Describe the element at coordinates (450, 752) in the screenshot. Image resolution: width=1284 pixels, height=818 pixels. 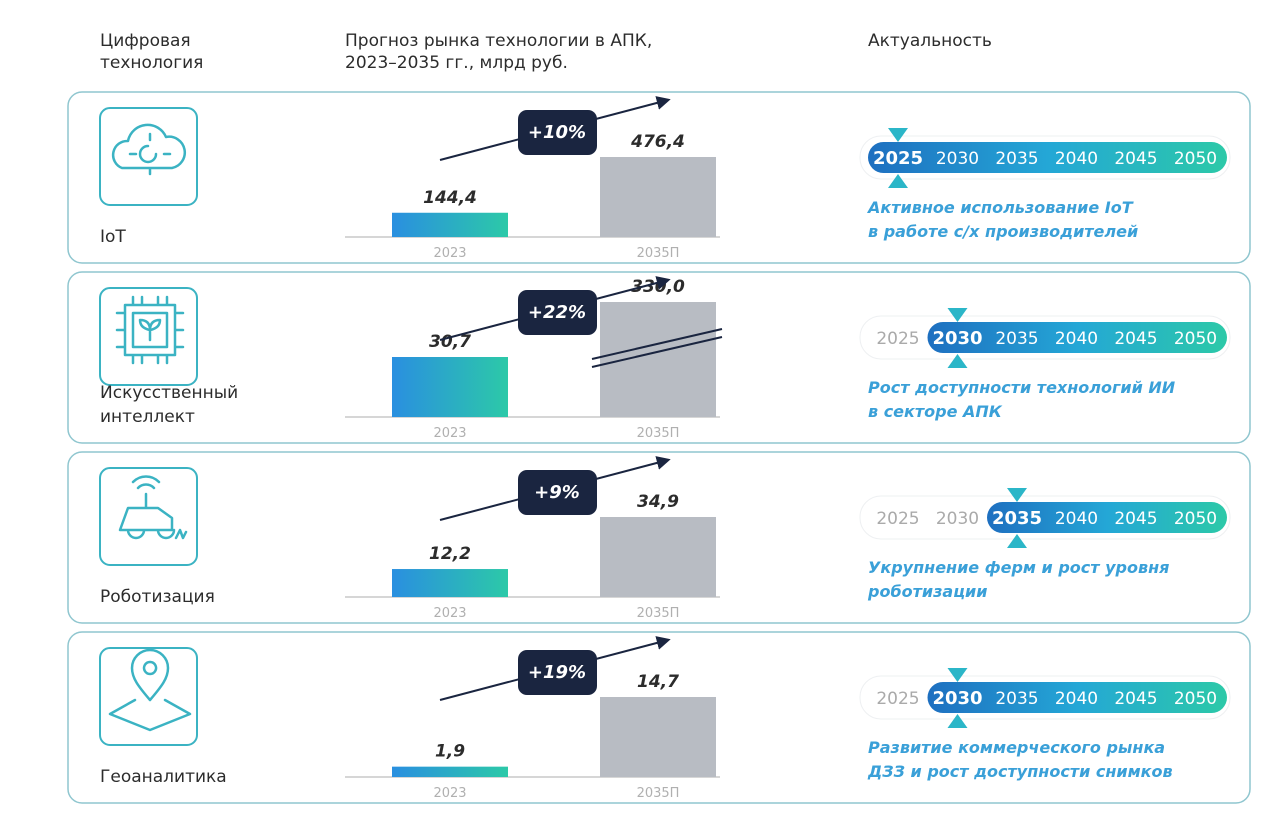
I see `value-label: 1,9` at that location.